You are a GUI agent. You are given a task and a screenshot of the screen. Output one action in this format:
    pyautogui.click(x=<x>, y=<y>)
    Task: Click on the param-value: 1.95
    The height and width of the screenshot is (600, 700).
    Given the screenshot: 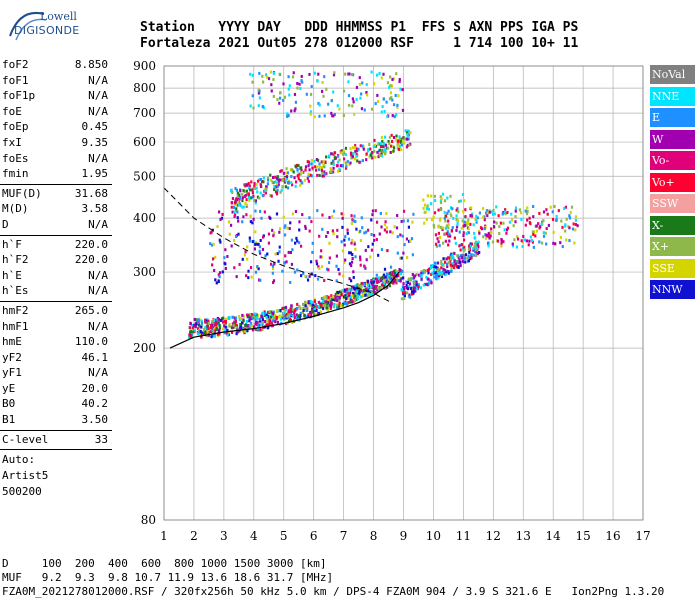 What is the action you would take?
    pyautogui.click(x=95, y=174)
    